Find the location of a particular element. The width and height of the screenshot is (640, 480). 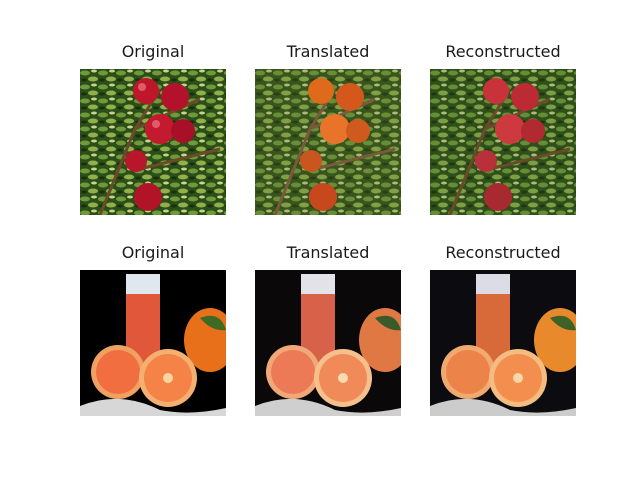

apple-tree-image-original is located at coordinates (153, 142).